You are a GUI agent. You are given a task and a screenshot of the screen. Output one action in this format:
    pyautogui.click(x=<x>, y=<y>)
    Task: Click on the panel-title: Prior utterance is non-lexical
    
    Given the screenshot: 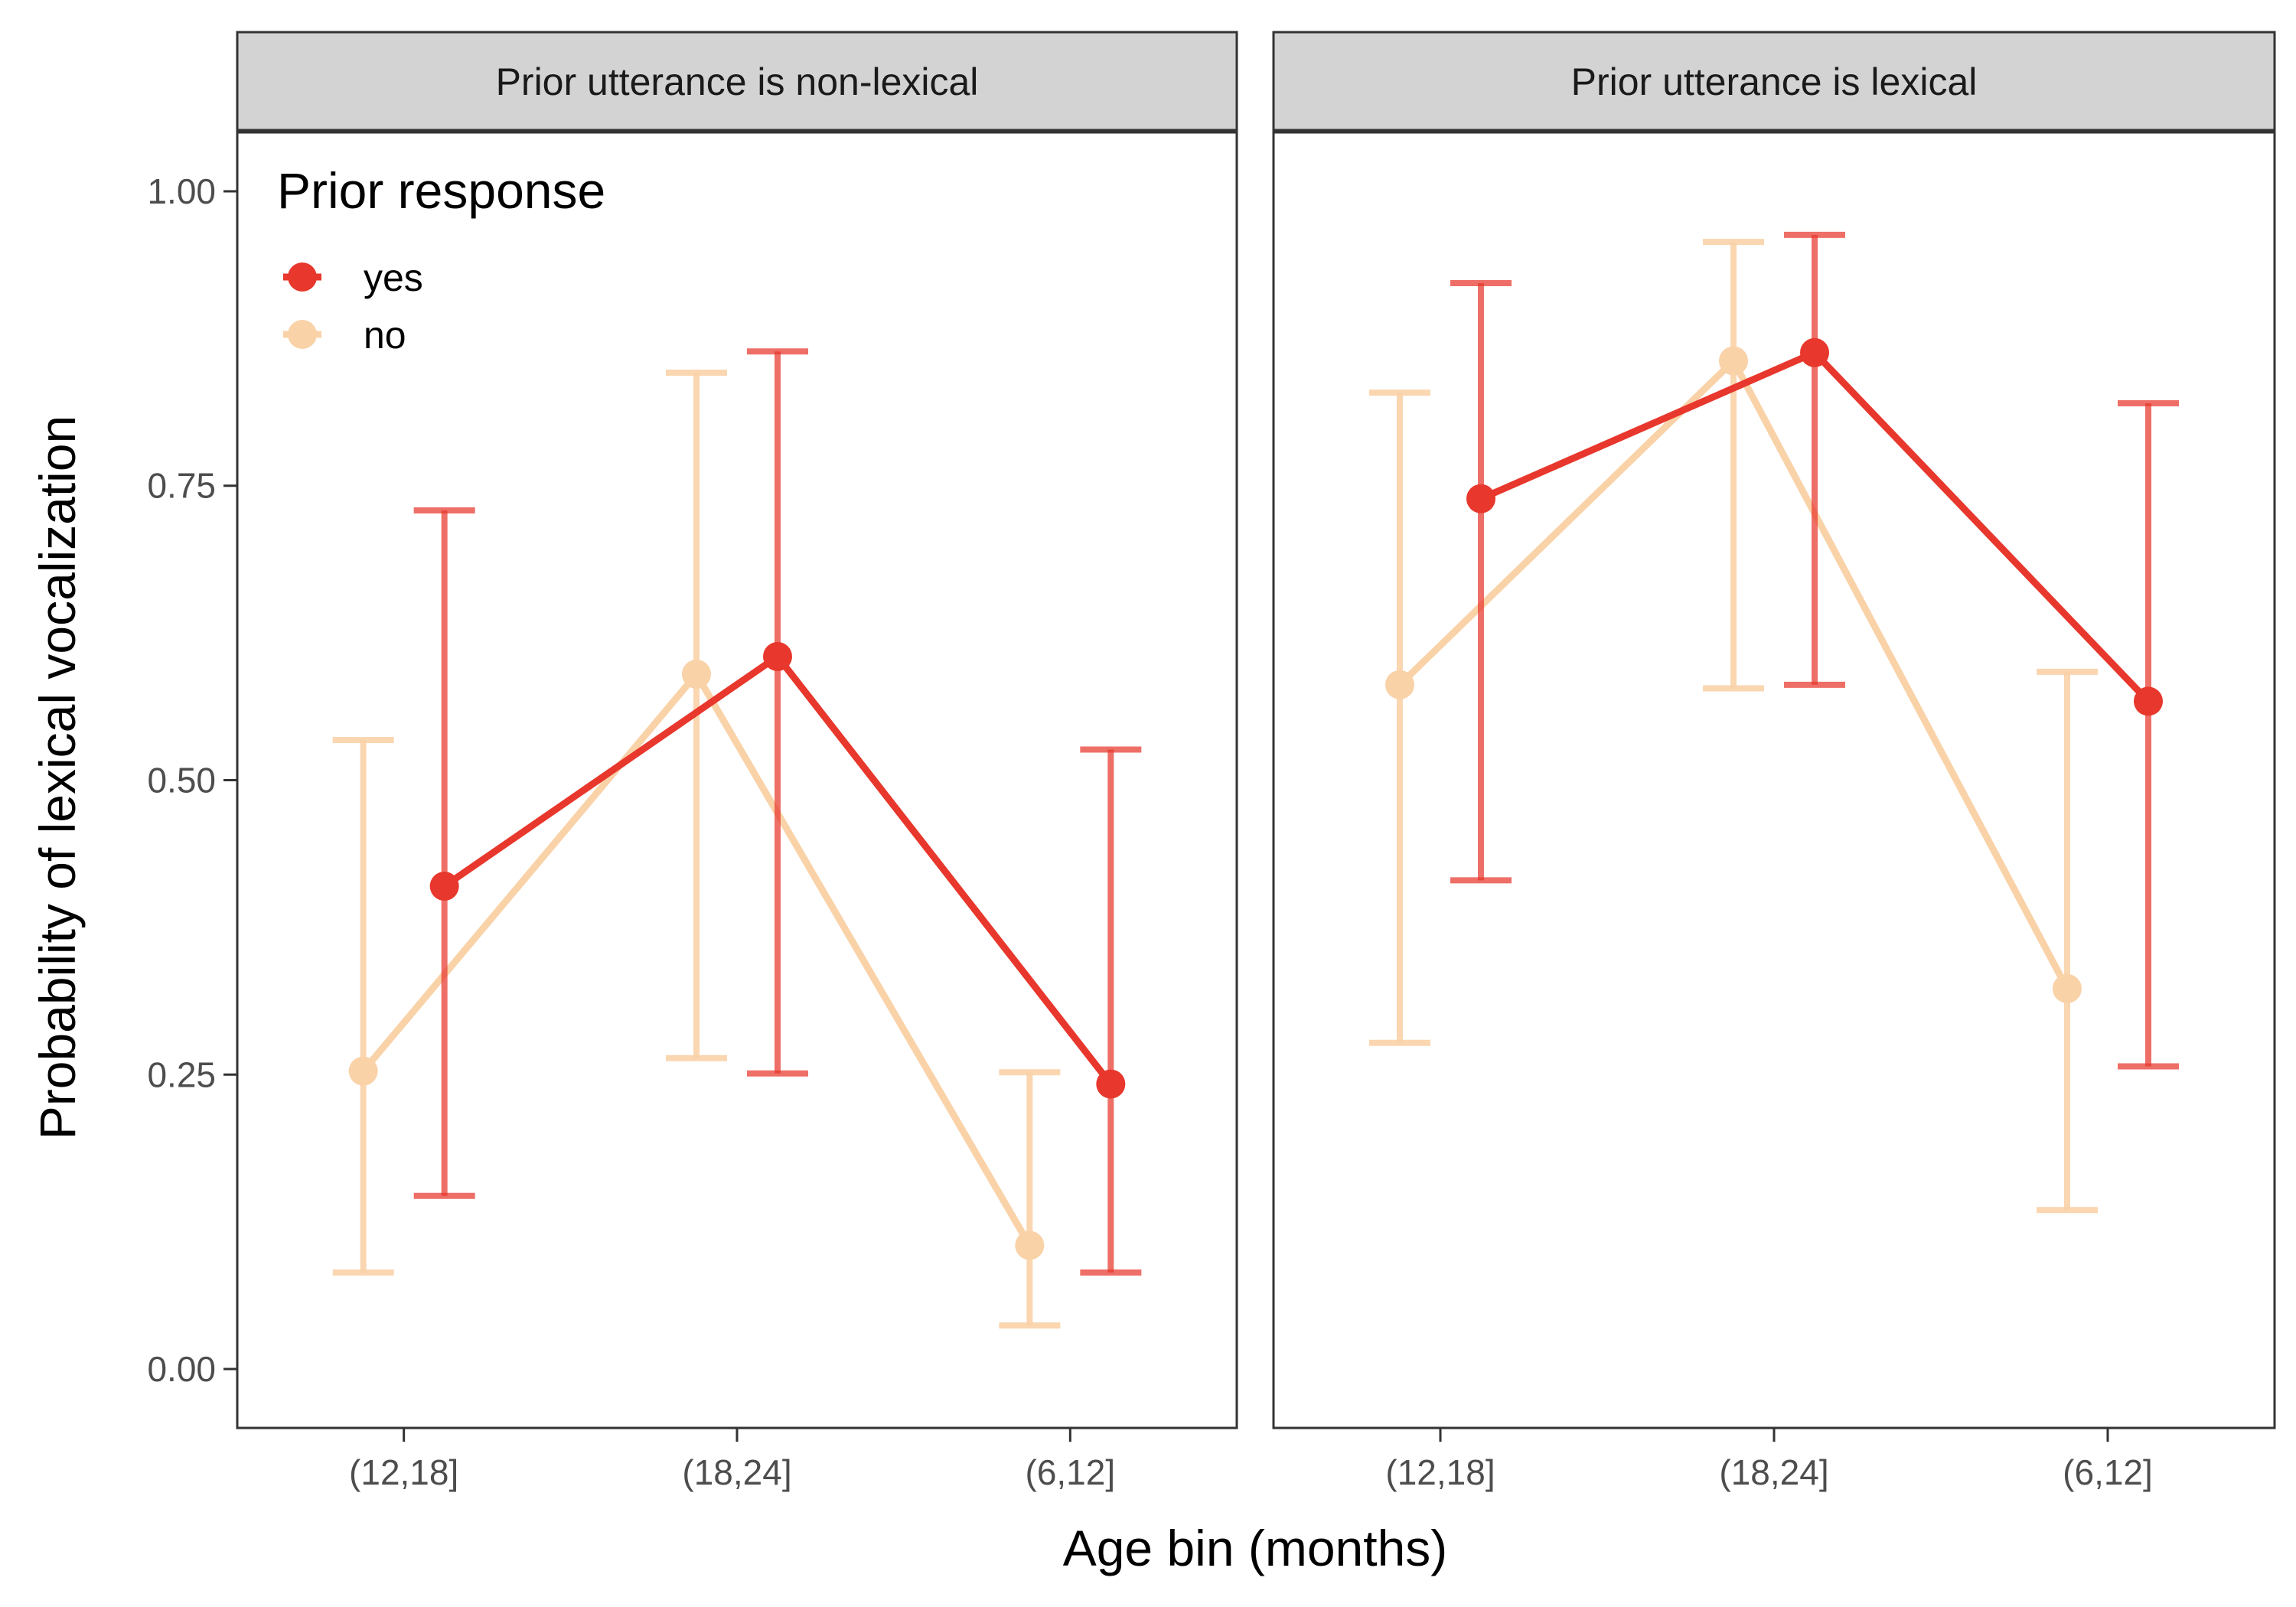 What is the action you would take?
    pyautogui.click(x=737, y=81)
    